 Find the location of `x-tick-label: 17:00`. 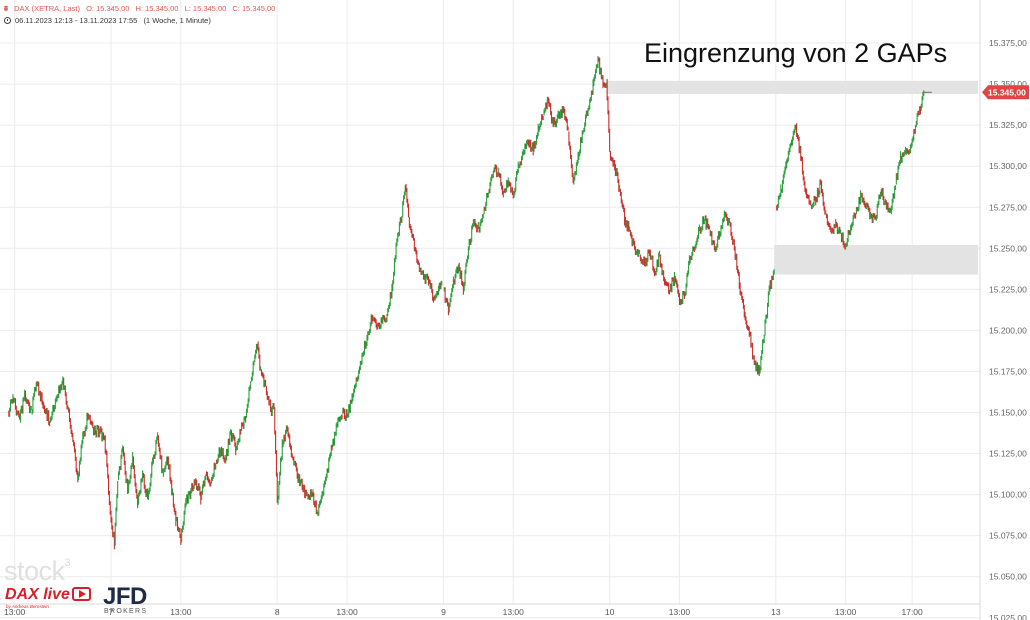

x-tick-label: 17:00 is located at coordinates (912, 612).